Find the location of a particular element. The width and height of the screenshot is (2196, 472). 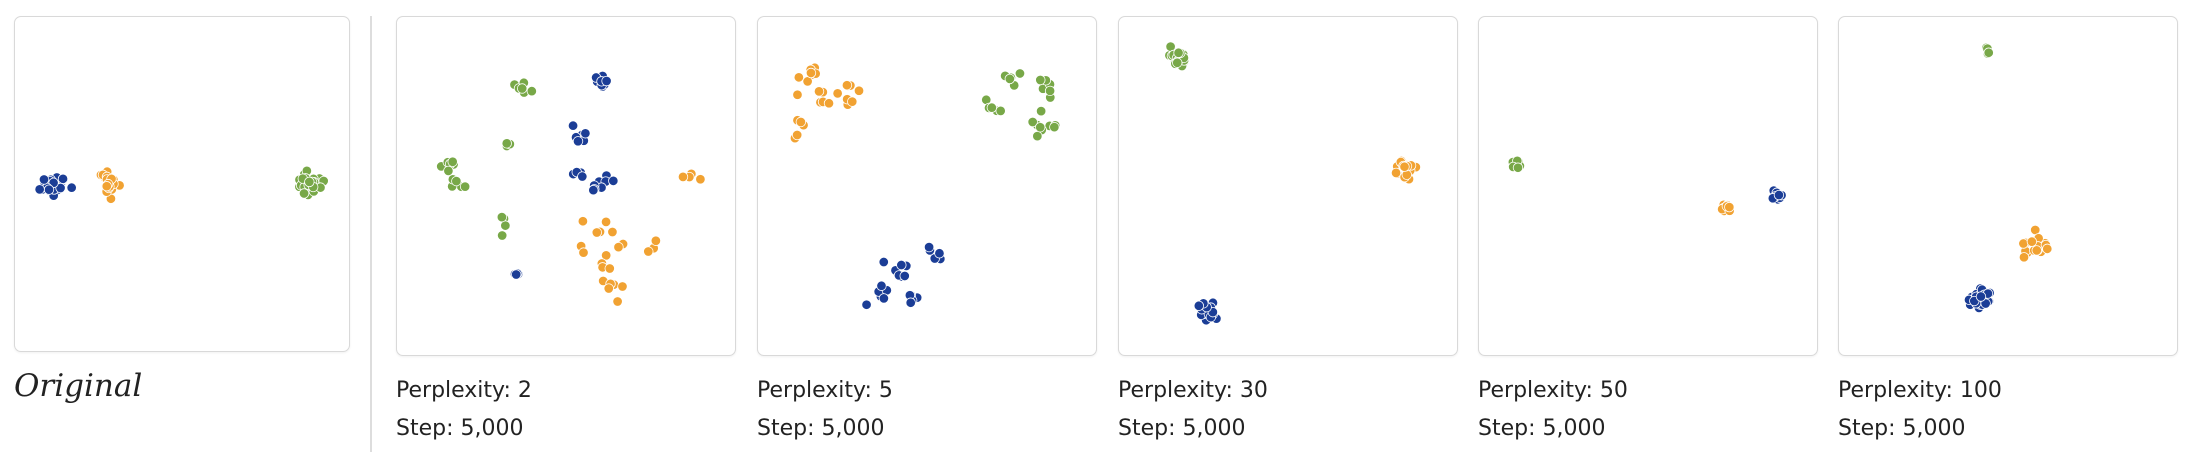

perplexity-100-label: Perplexity: 100 is located at coordinates (1920, 390).